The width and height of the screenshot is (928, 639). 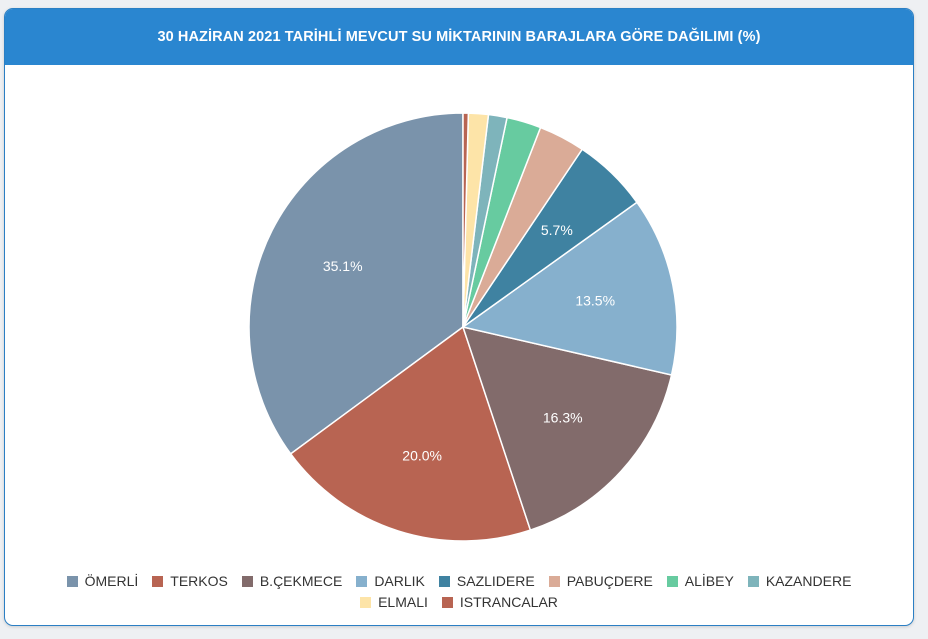 I want to click on legend-item: KAZANDERE, so click(x=799, y=581).